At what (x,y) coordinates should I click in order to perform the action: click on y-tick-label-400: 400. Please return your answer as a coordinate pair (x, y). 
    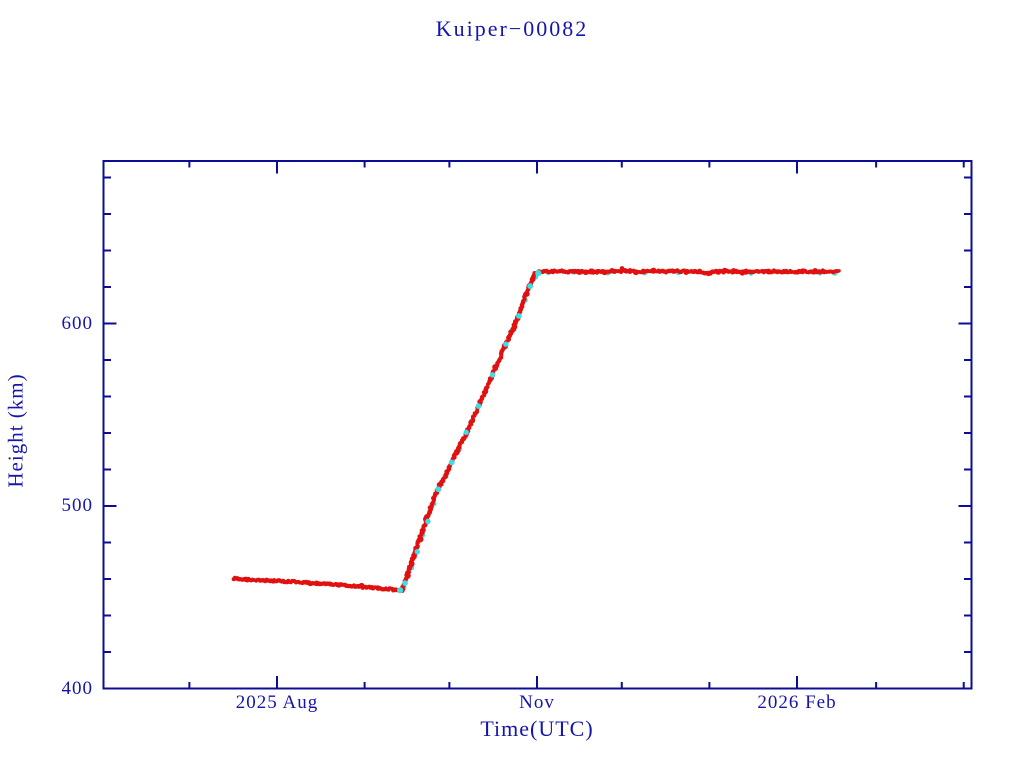
    Looking at the image, I should click on (77, 688).